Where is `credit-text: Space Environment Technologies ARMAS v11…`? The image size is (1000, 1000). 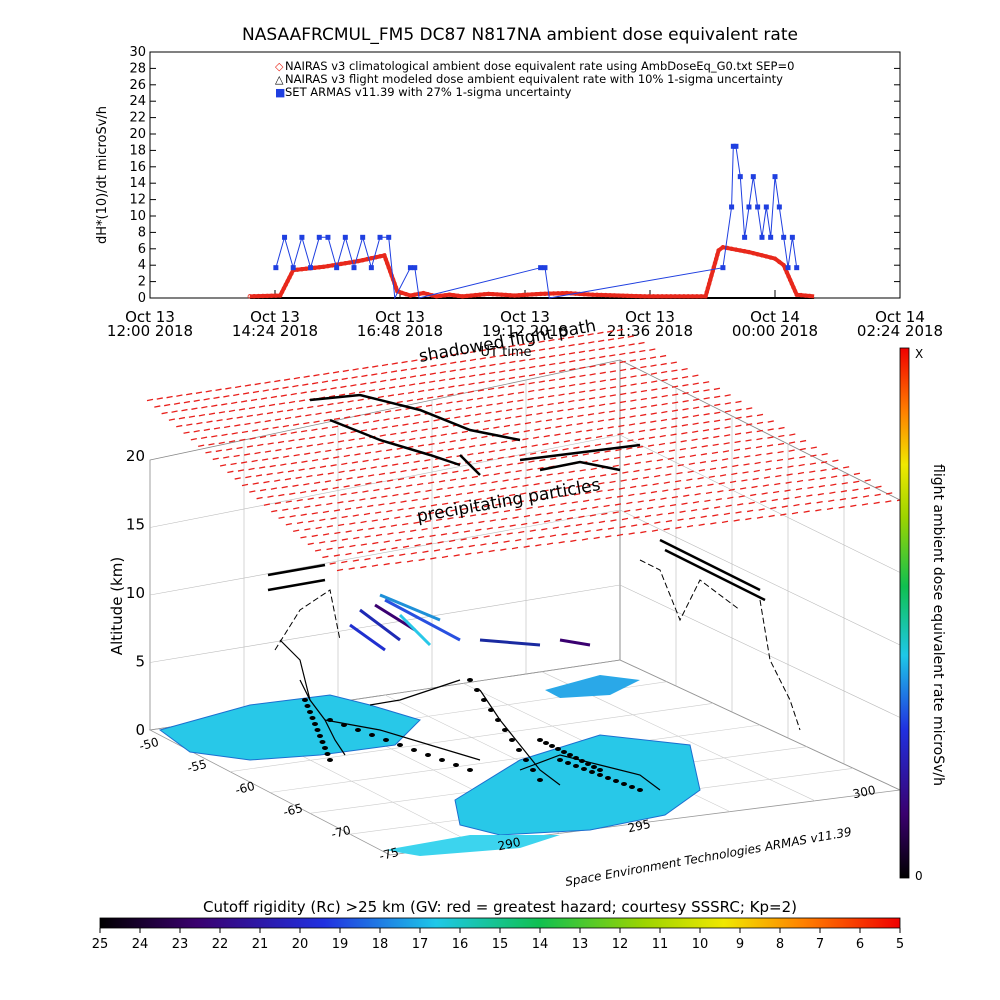
credit-text: Space Environment Technologies ARMAS v11… is located at coordinates (708, 857).